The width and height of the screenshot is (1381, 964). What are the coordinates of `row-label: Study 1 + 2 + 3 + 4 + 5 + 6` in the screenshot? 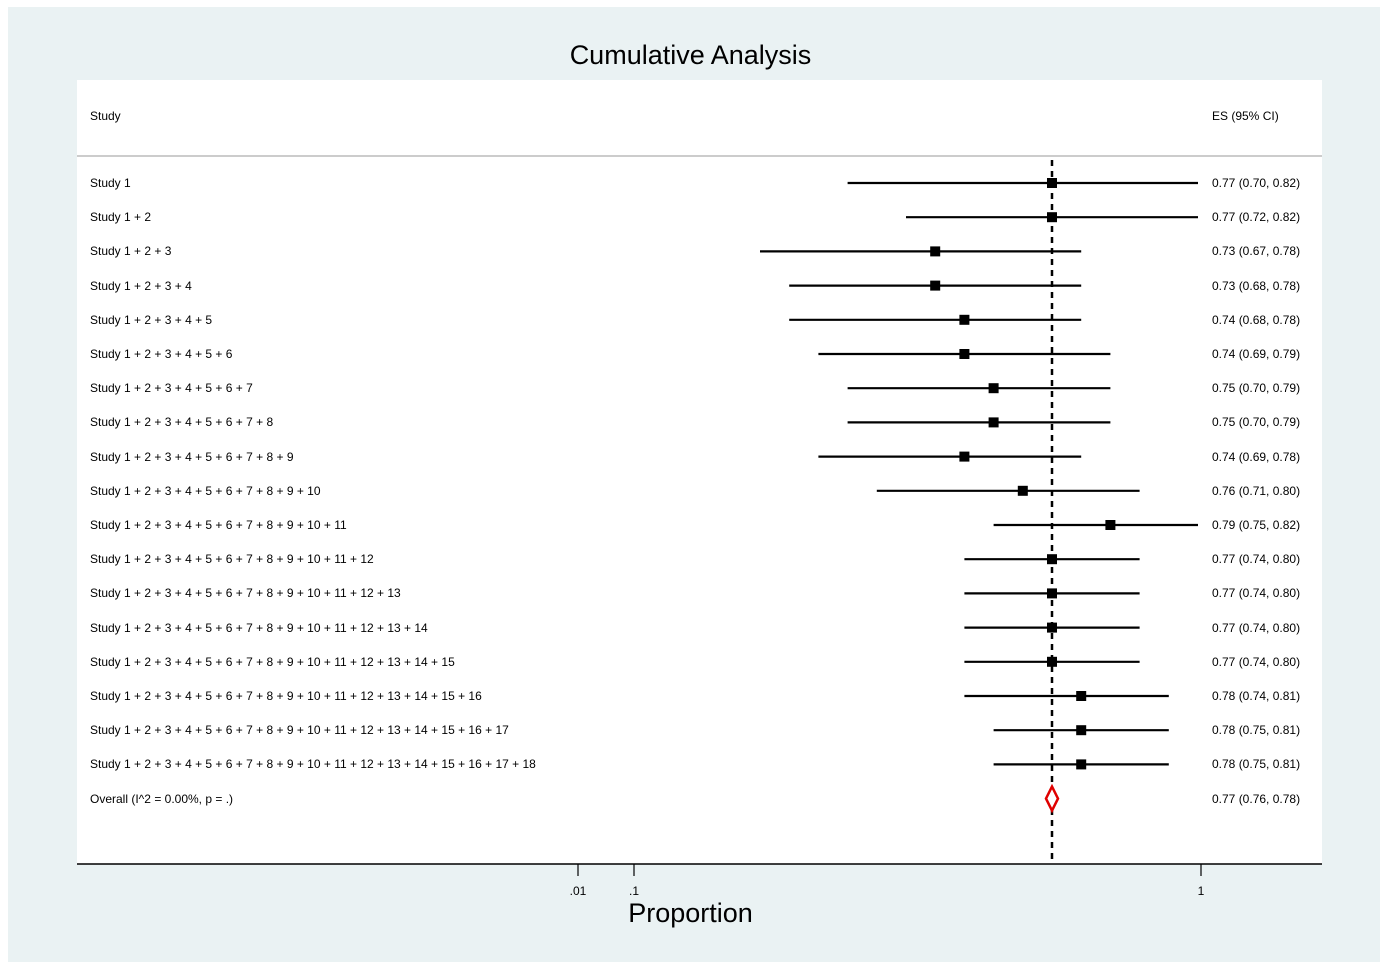 It's located at (161, 354).